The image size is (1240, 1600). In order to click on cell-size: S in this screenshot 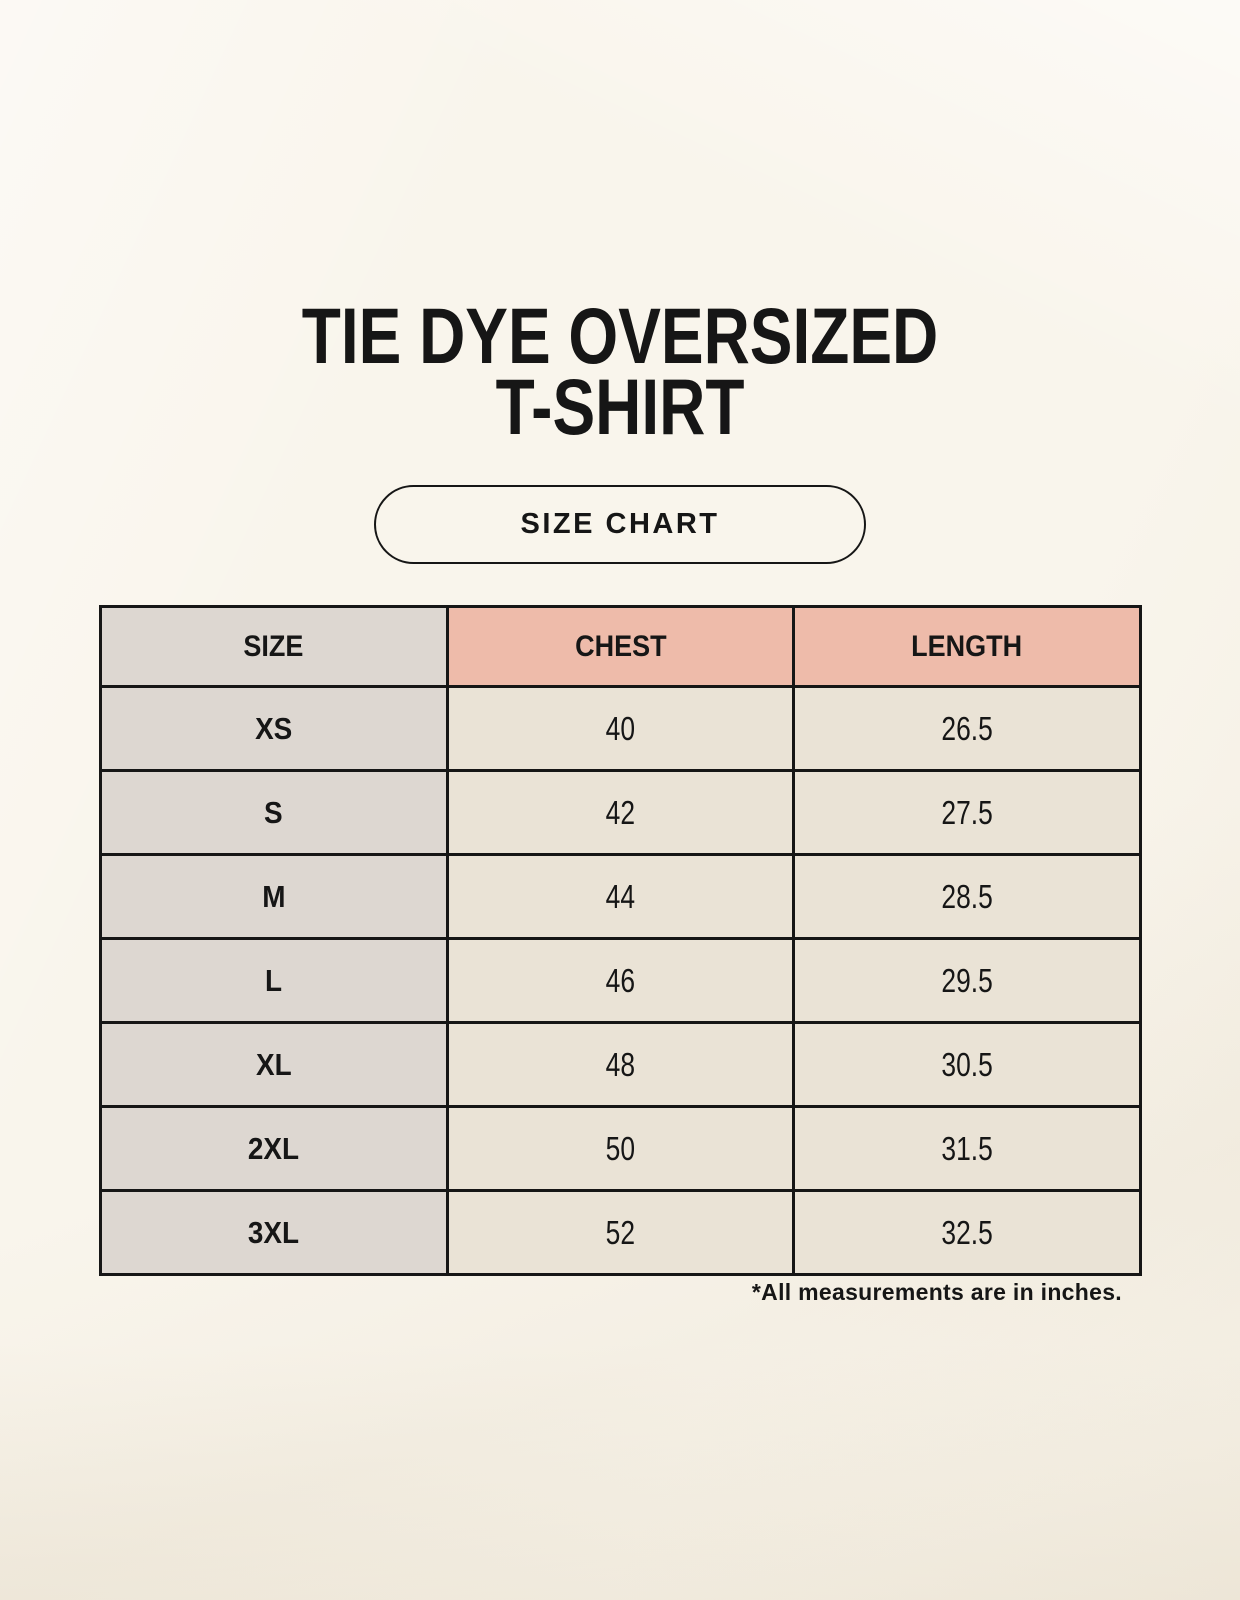, I will do `click(274, 812)`.